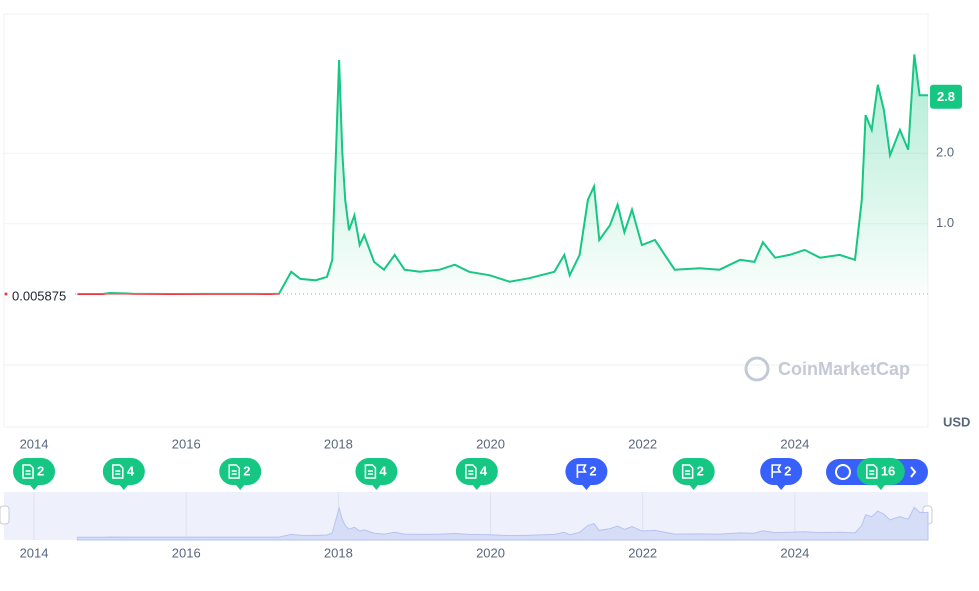 This screenshot has width=979, height=591. I want to click on reference-label: 0.005875, so click(39, 295).